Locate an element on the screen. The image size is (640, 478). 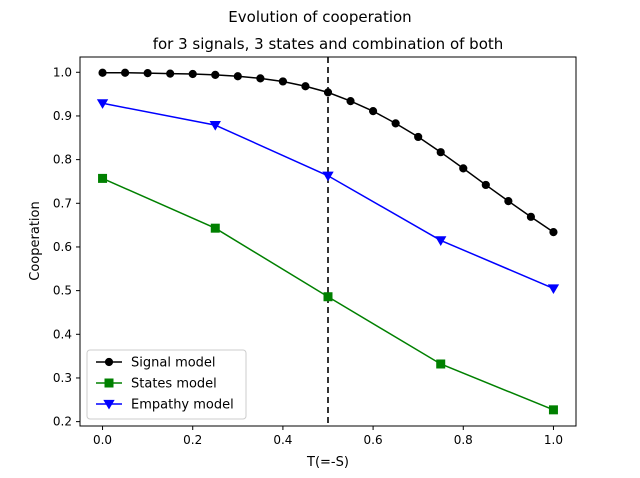
legend: Signal model States model Empathy model is located at coordinates (166, 384).